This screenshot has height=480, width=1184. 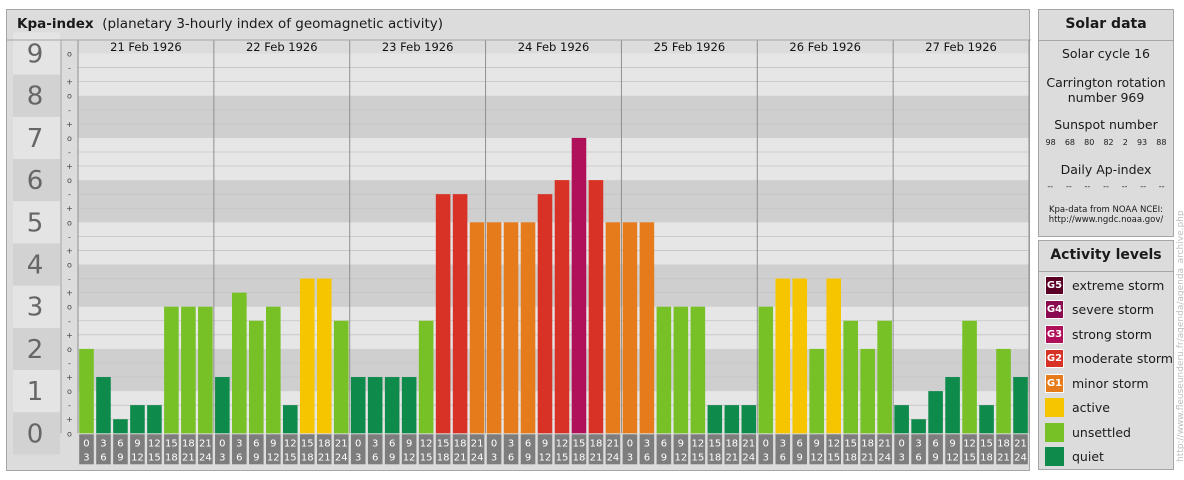 I want to click on legend-item: G1 minor storm, so click(x=1097, y=383).